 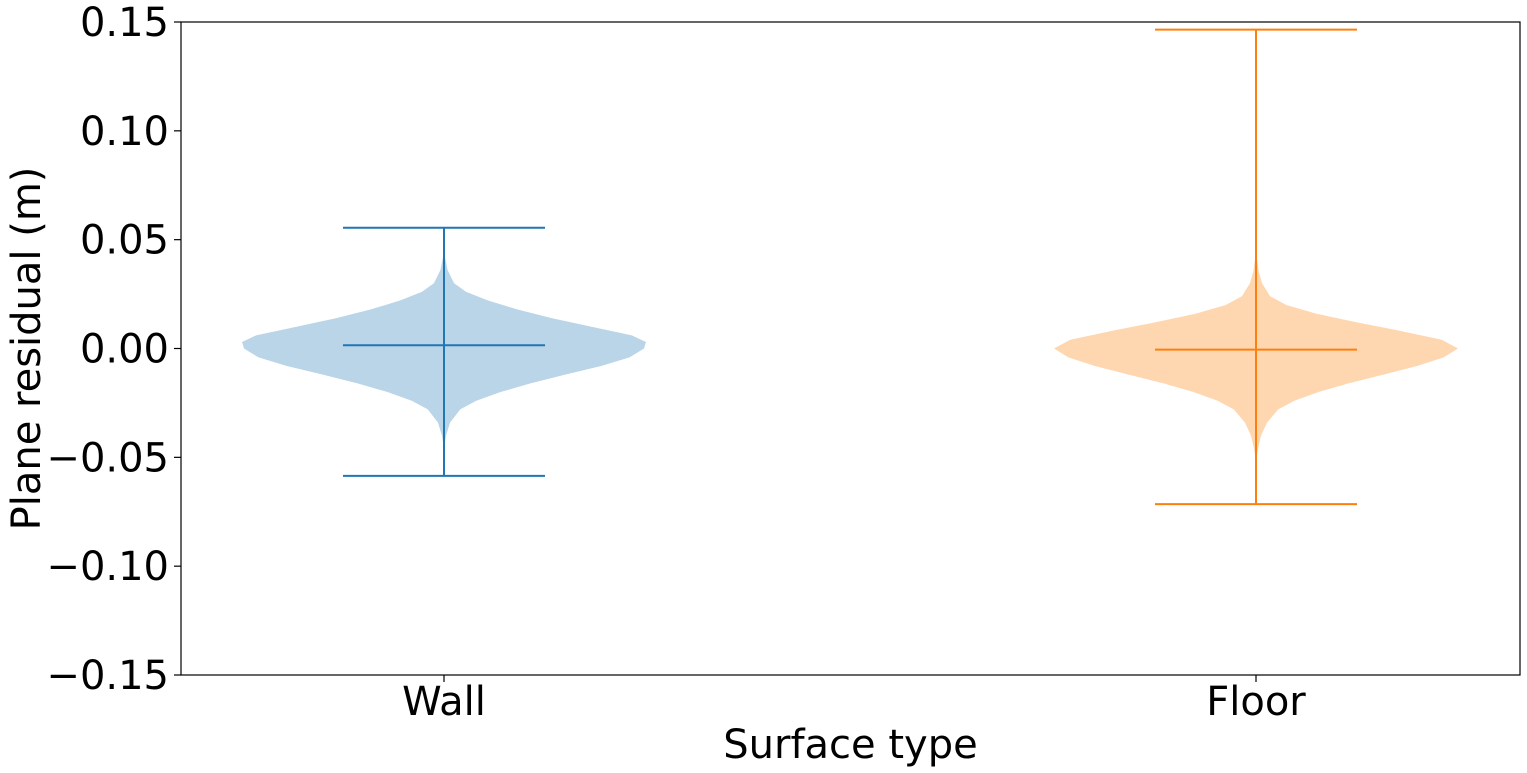 I want to click on y-tick-label: 0.05, so click(x=124, y=241).